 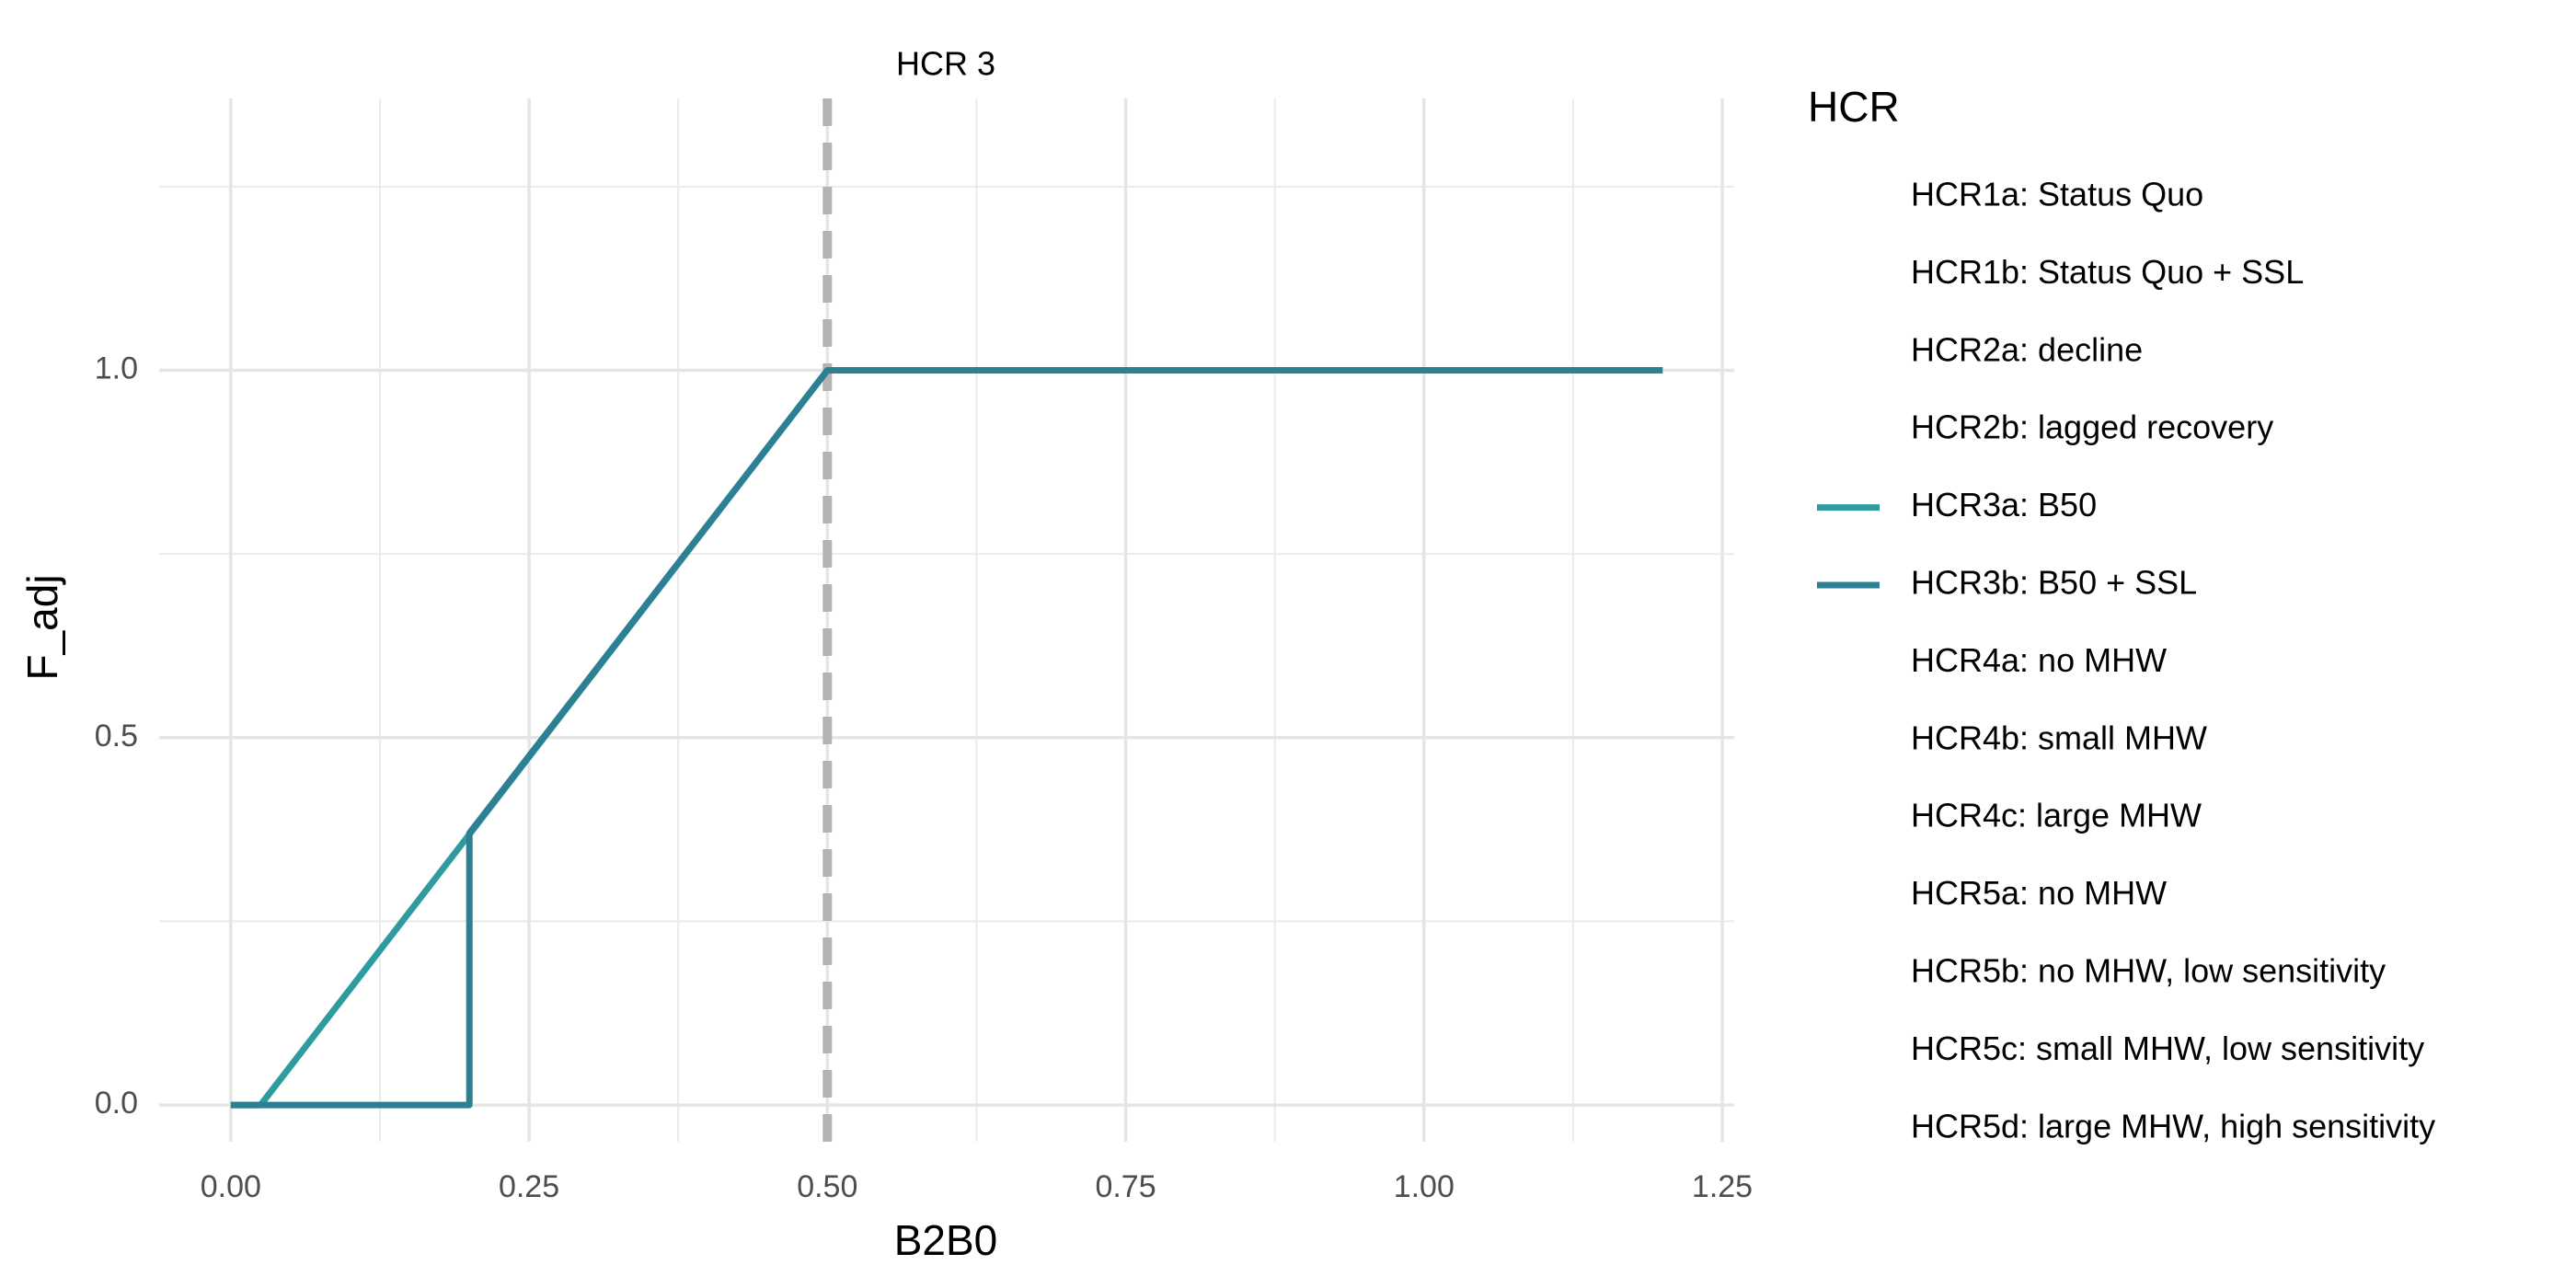 What do you see at coordinates (231, 1186) in the screenshot?
I see `x-tick-label: 0.00` at bounding box center [231, 1186].